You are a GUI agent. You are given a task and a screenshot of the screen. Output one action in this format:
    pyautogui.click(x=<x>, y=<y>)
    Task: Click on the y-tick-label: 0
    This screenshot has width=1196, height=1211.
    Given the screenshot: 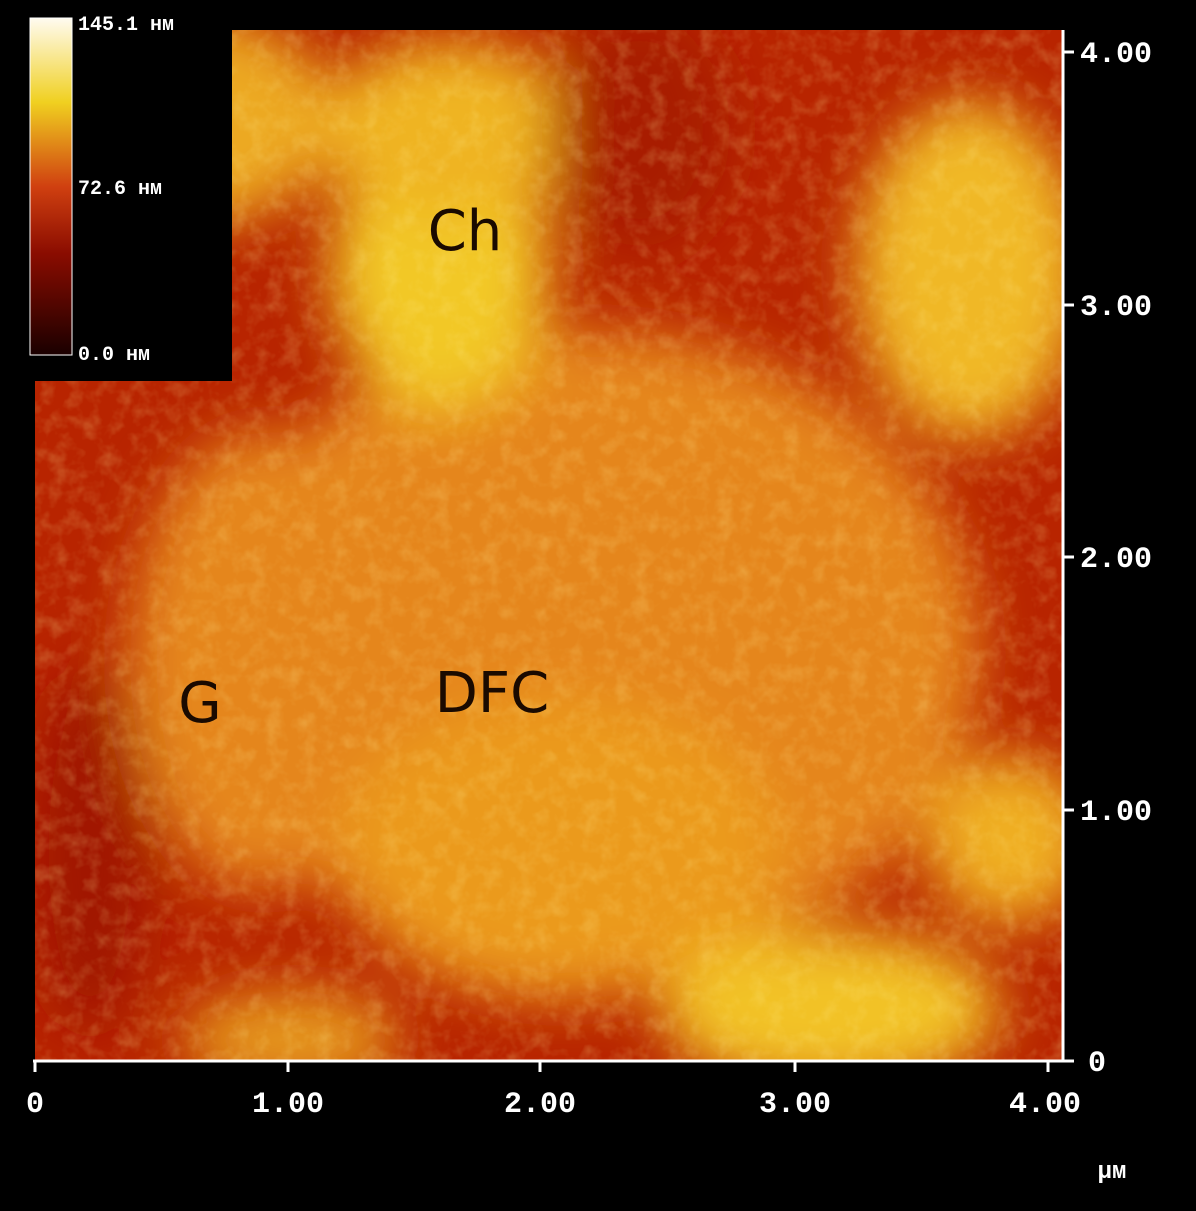 What is the action you would take?
    pyautogui.click(x=1097, y=1064)
    